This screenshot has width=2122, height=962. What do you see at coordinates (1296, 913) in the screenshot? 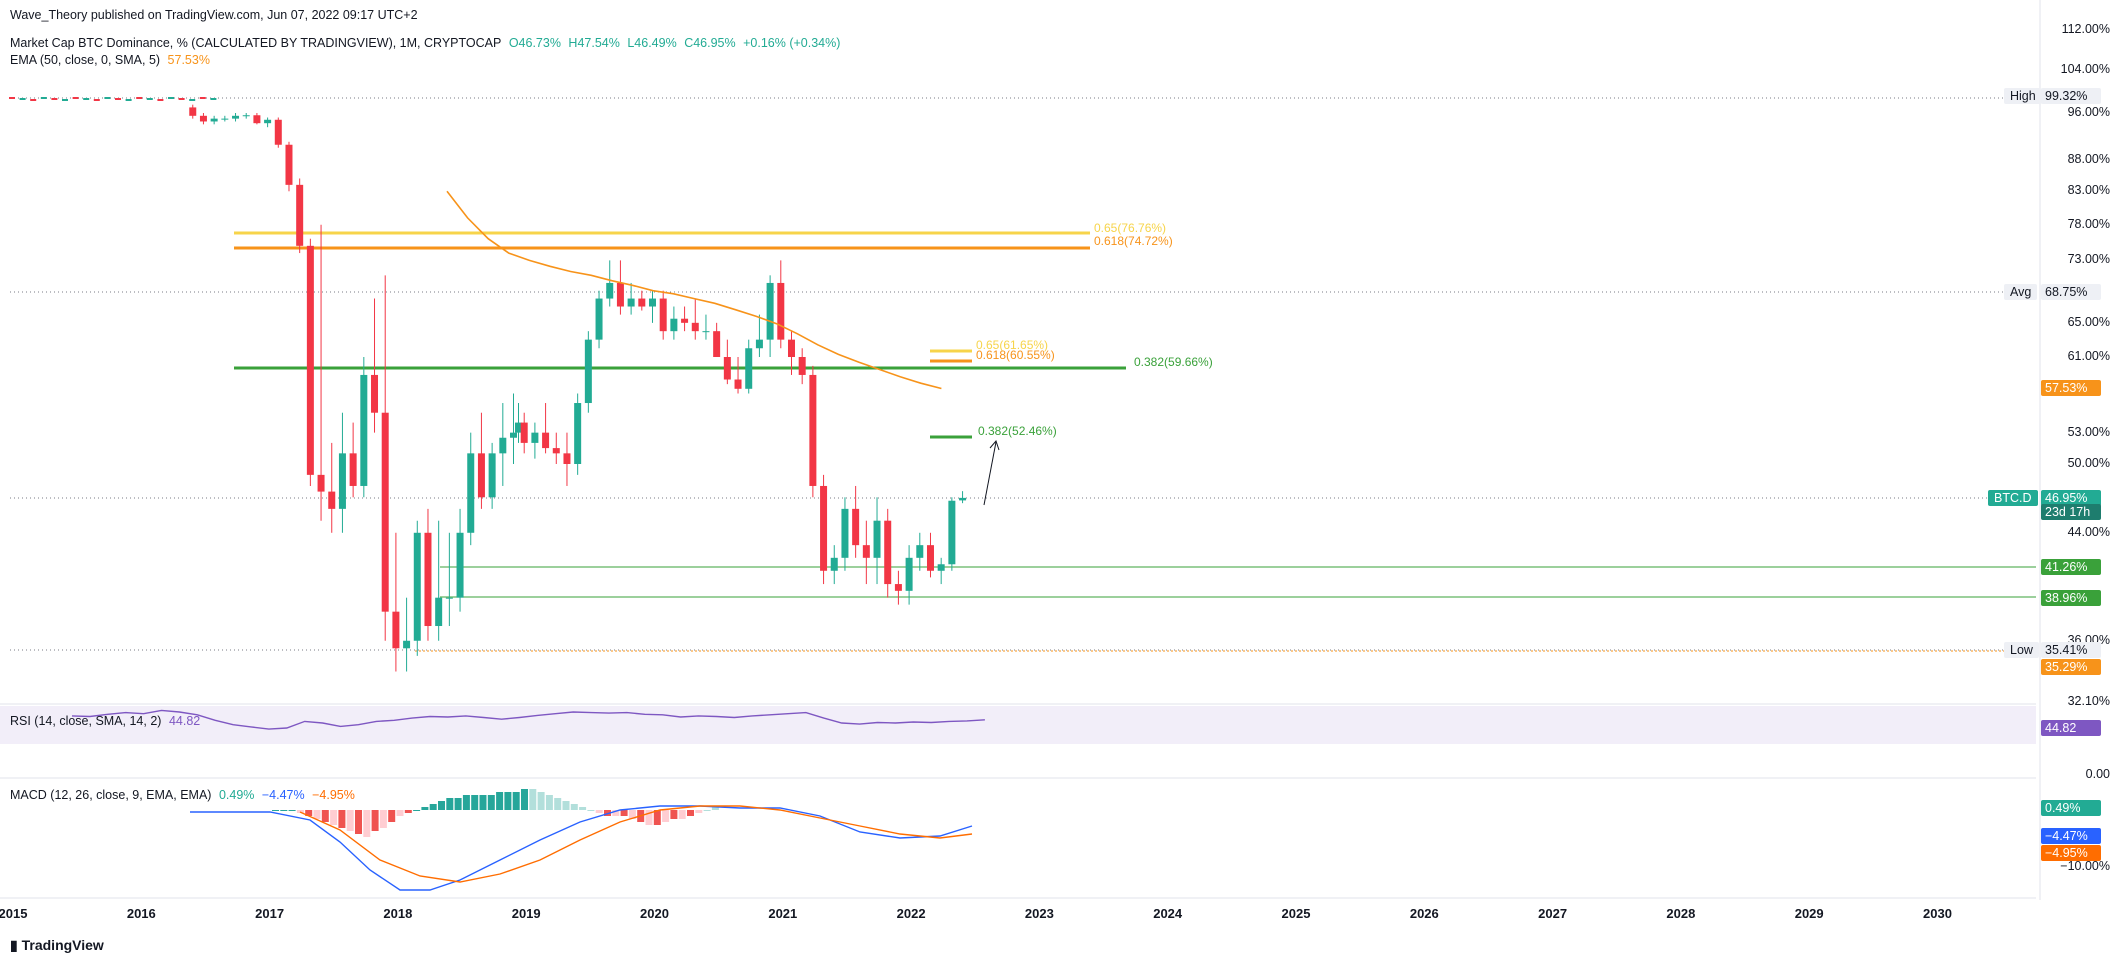
I see `time-tick-label: 2025` at bounding box center [1296, 913].